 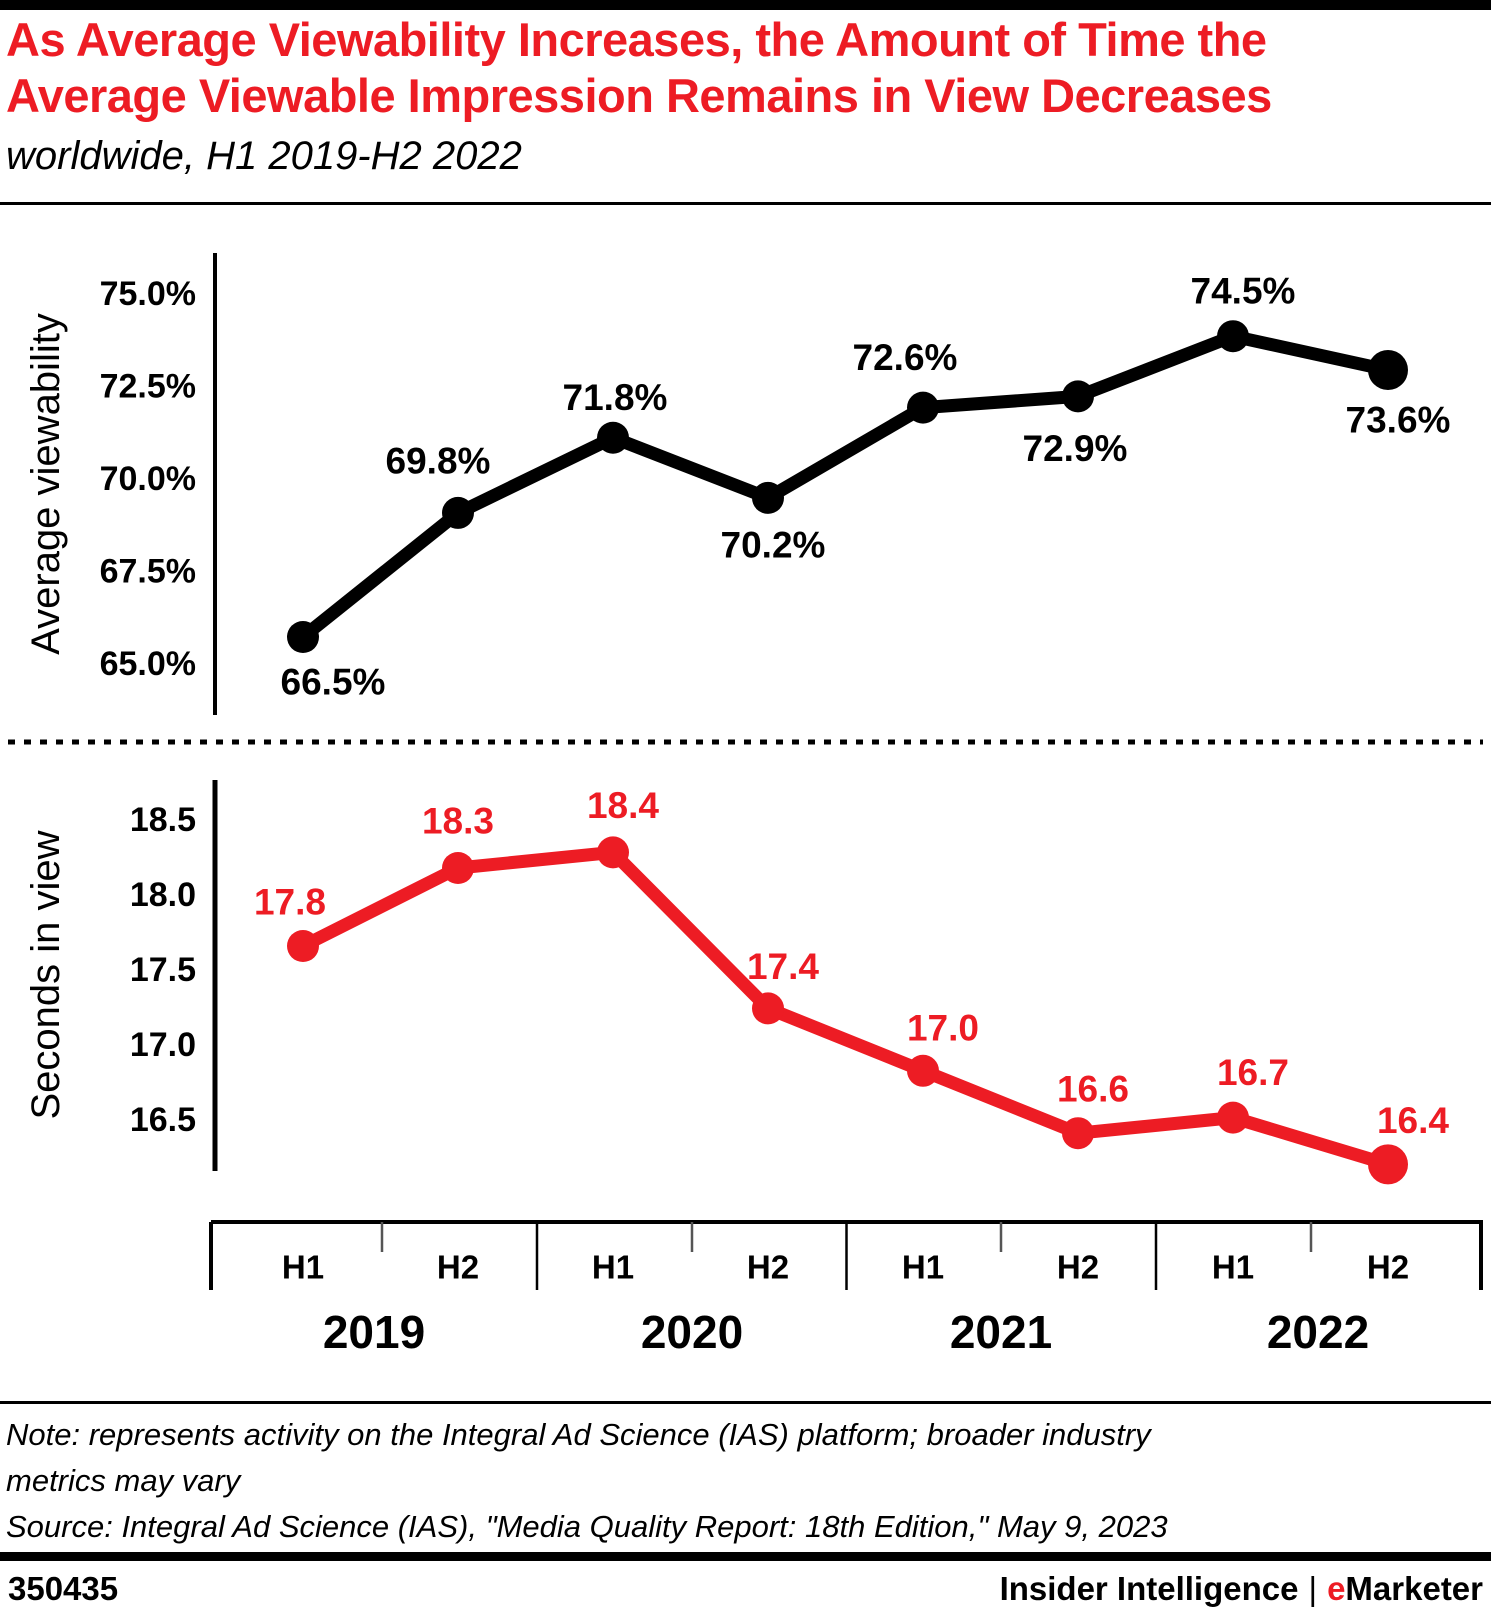 What do you see at coordinates (773, 544) in the screenshot?
I see `top-data-label: 70.2%` at bounding box center [773, 544].